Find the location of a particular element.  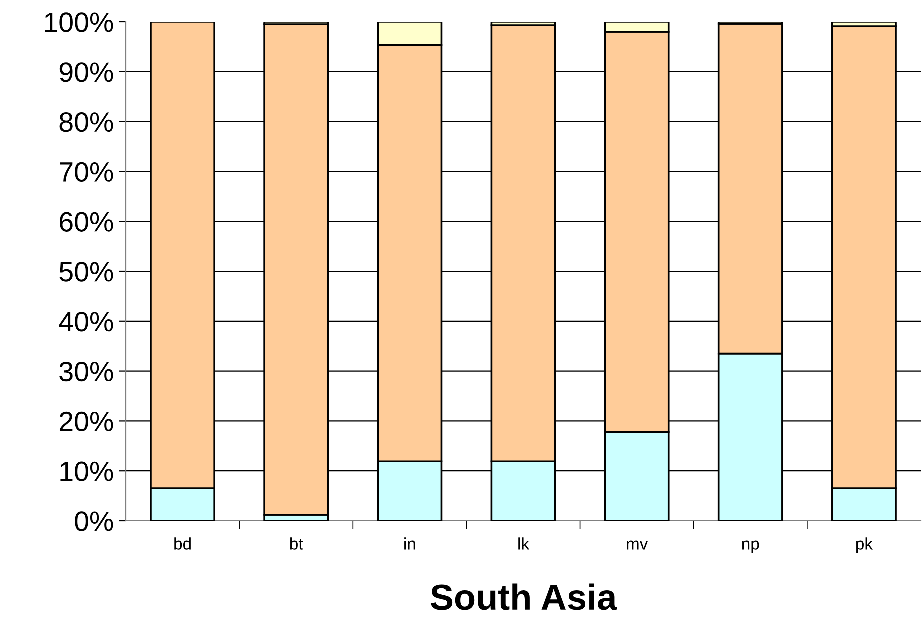

y-tick-label: 70% is located at coordinates (87, 172).